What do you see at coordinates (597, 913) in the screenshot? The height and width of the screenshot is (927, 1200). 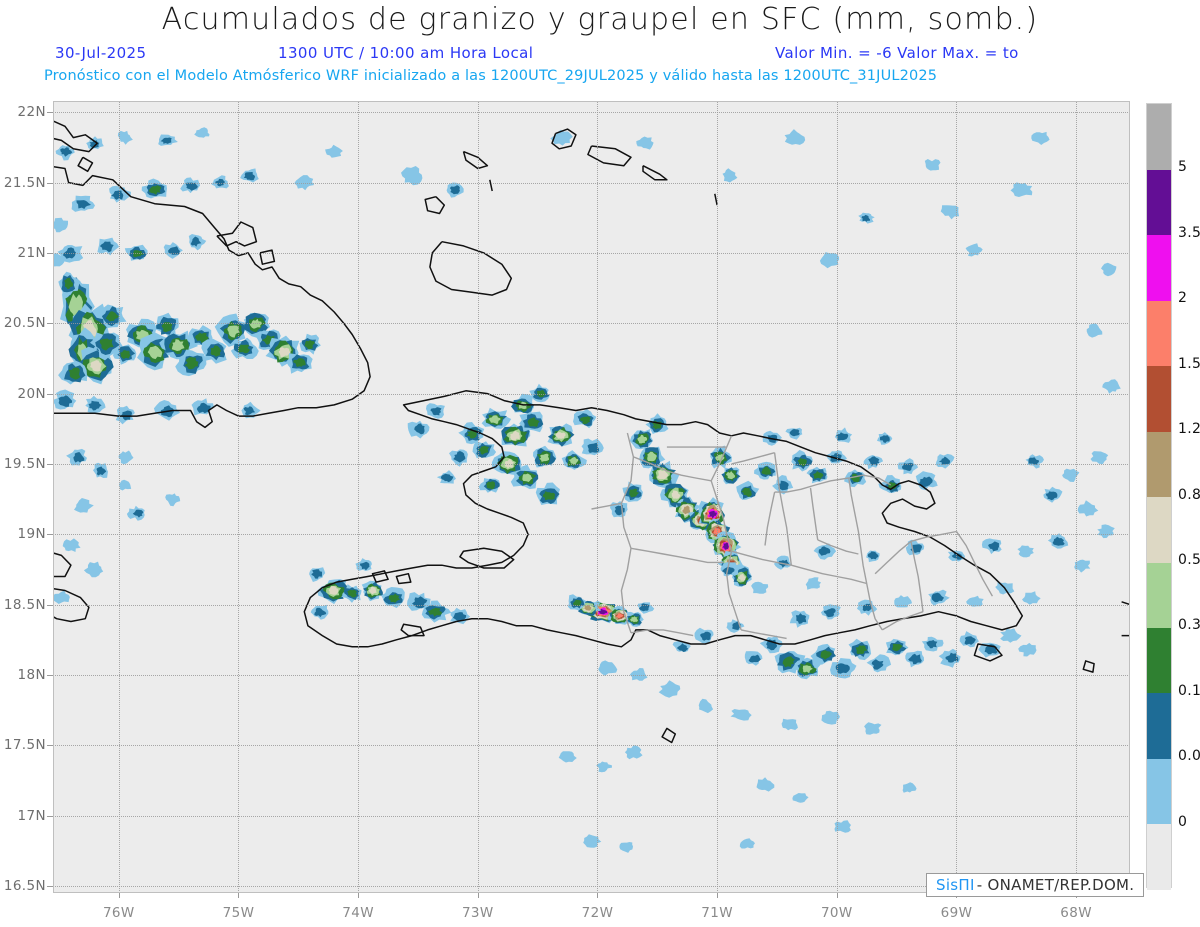 I see `x-axis-label: 72W` at bounding box center [597, 913].